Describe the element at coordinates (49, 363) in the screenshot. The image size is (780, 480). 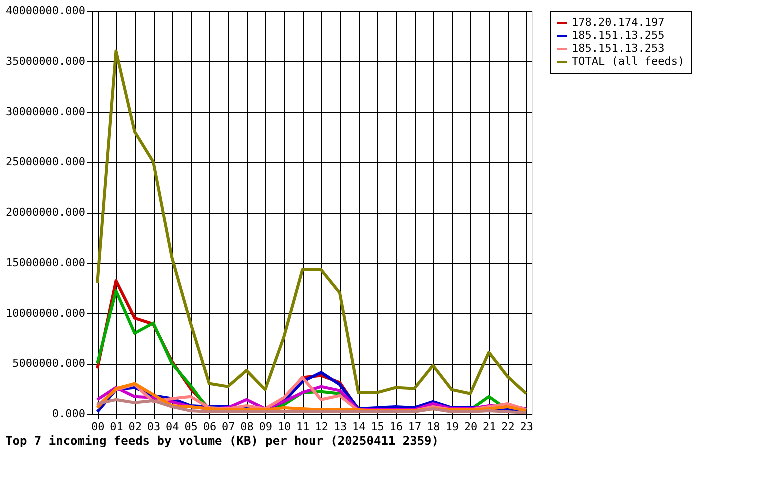
I see `y-tick-label: 5000000.000` at that location.